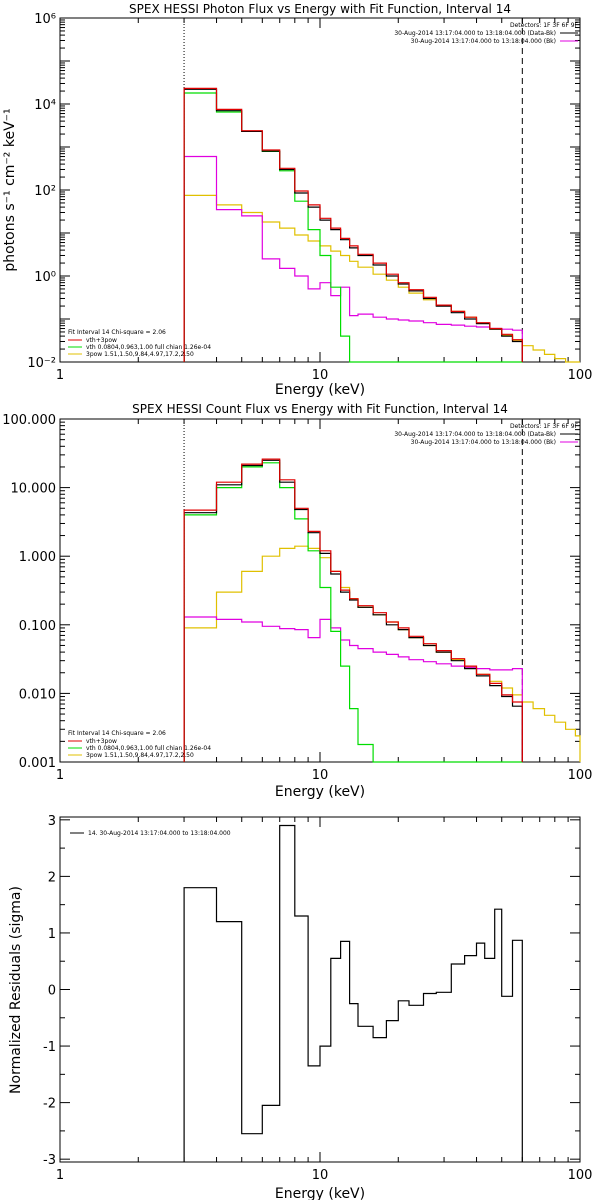 The width and height of the screenshot is (600, 1200). What do you see at coordinates (37, 557) in the screenshot?
I see `y-tick-label: 1.000` at bounding box center [37, 557].